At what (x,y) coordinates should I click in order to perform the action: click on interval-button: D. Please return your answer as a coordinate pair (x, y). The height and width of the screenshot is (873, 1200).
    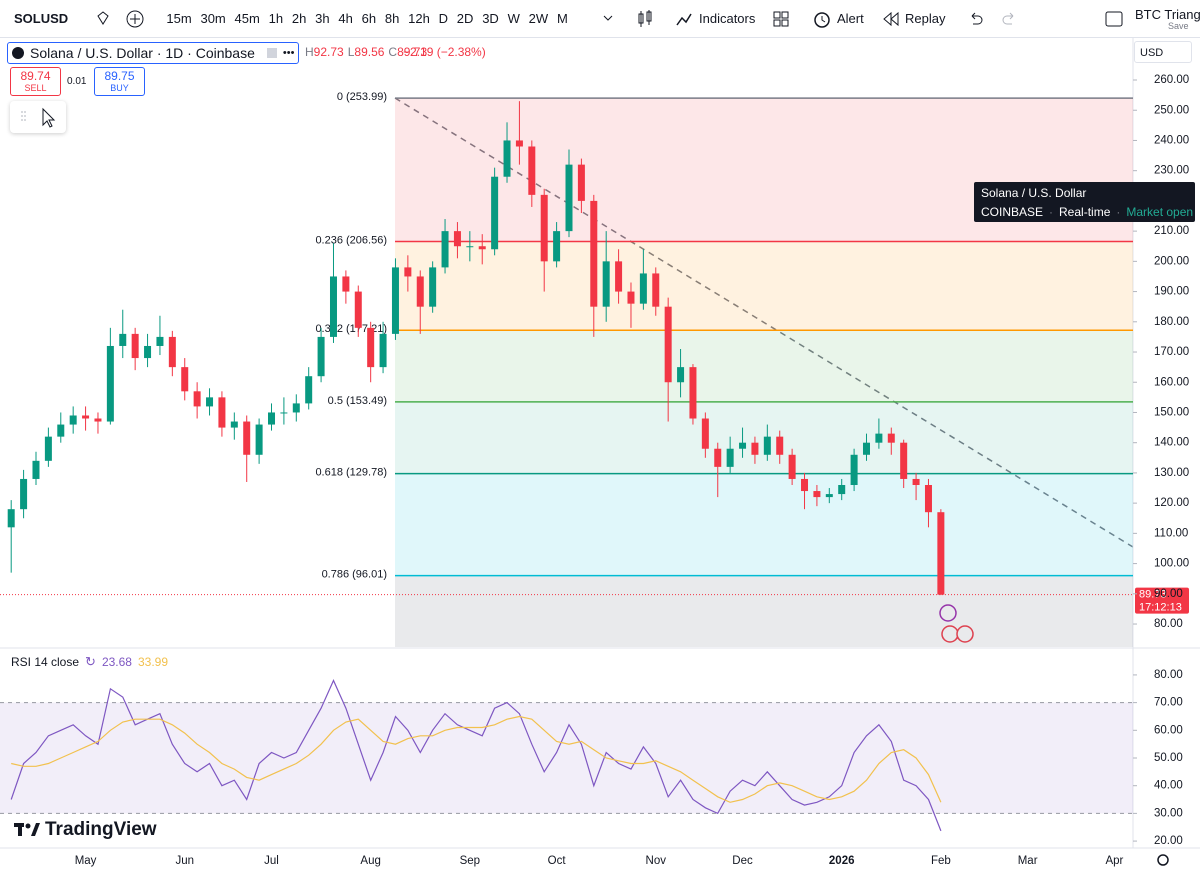
    Looking at the image, I should click on (443, 18).